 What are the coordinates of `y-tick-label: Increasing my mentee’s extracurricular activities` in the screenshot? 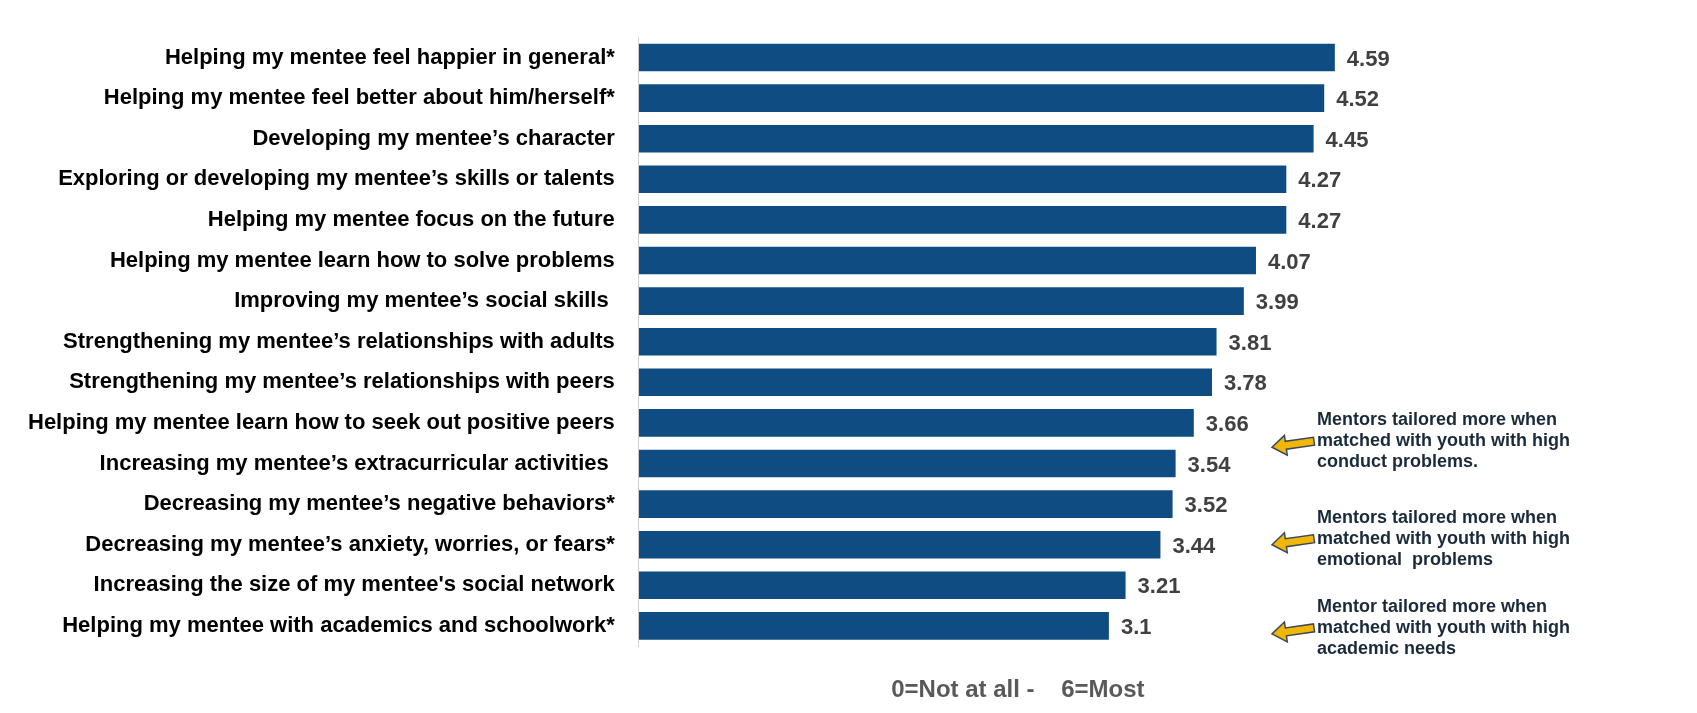 It's located at (357, 462).